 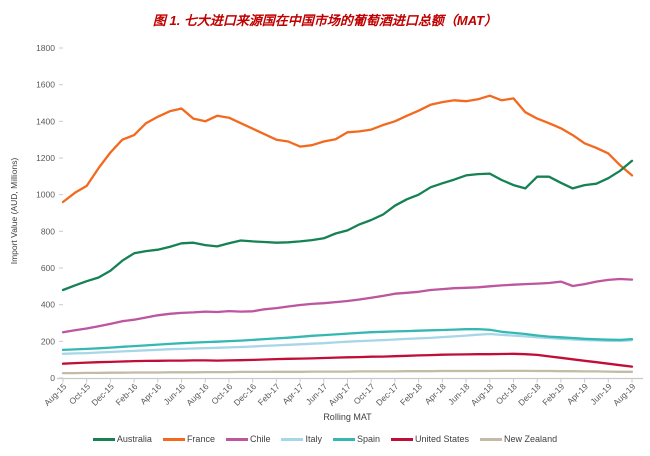 I want to click on legend-label: Italy, so click(x=313, y=439).